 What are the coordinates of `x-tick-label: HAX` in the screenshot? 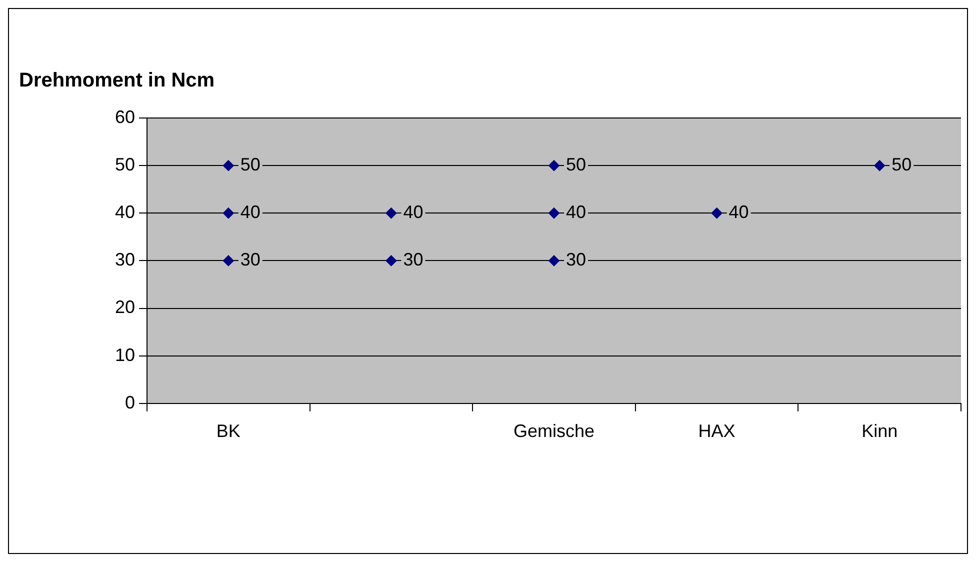 It's located at (717, 431).